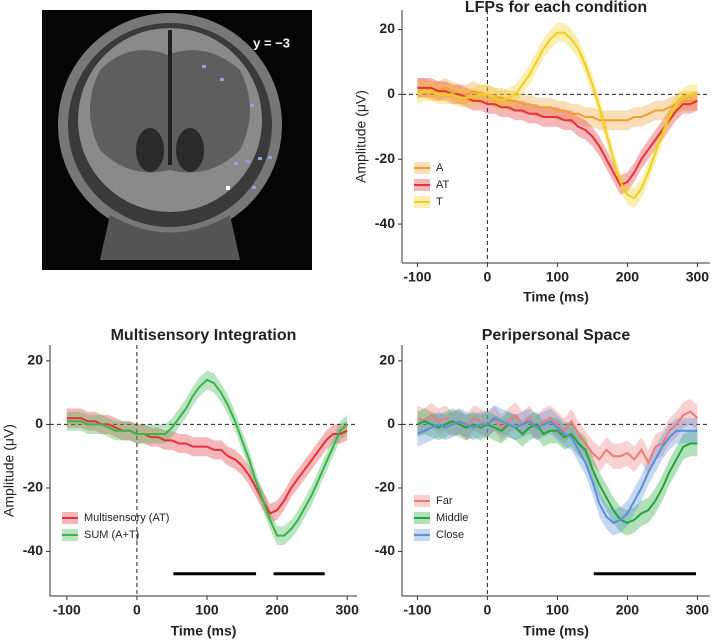 The width and height of the screenshot is (713, 642). I want to click on chart-title: LFPs for each condition, so click(556, 8).